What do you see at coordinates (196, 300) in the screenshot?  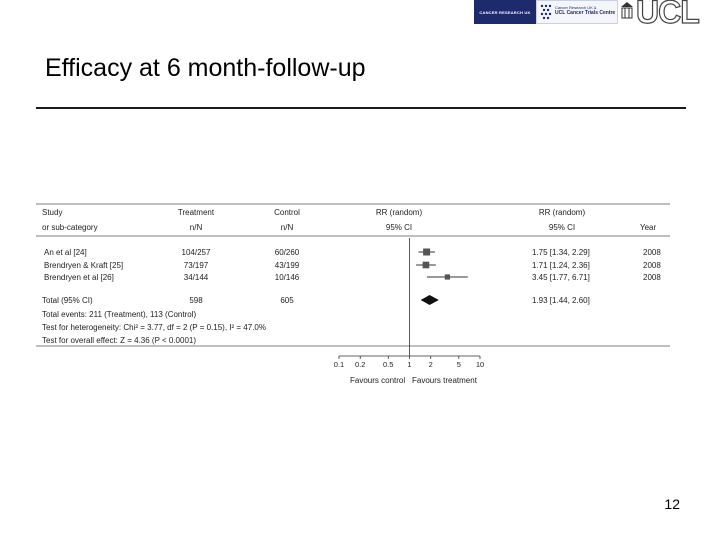 I see `total-treatment: 598` at bounding box center [196, 300].